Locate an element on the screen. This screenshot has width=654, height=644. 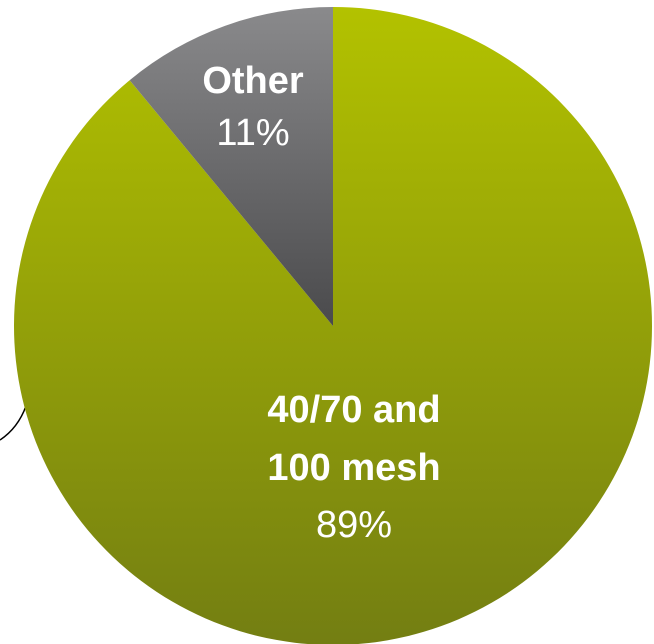
leader-line is located at coordinates (13, 423).